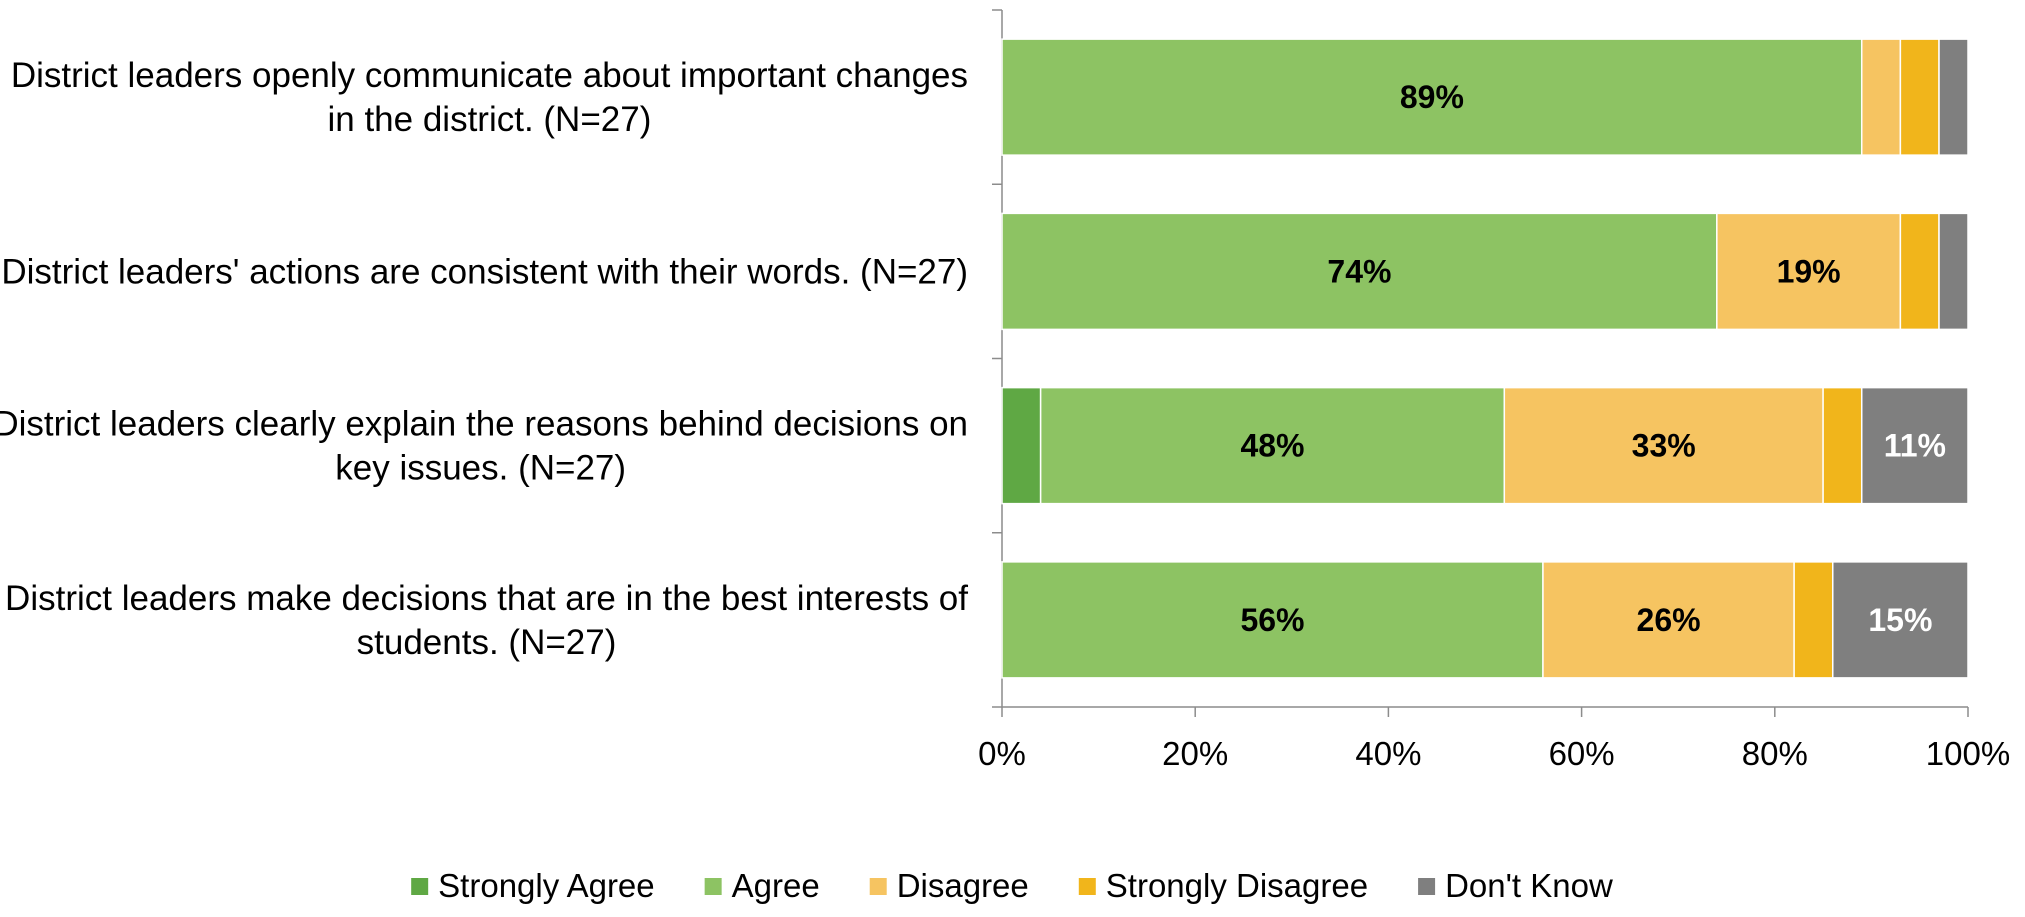  Describe the element at coordinates (1775, 753) in the screenshot. I see `x-tick-label: 80%` at that location.